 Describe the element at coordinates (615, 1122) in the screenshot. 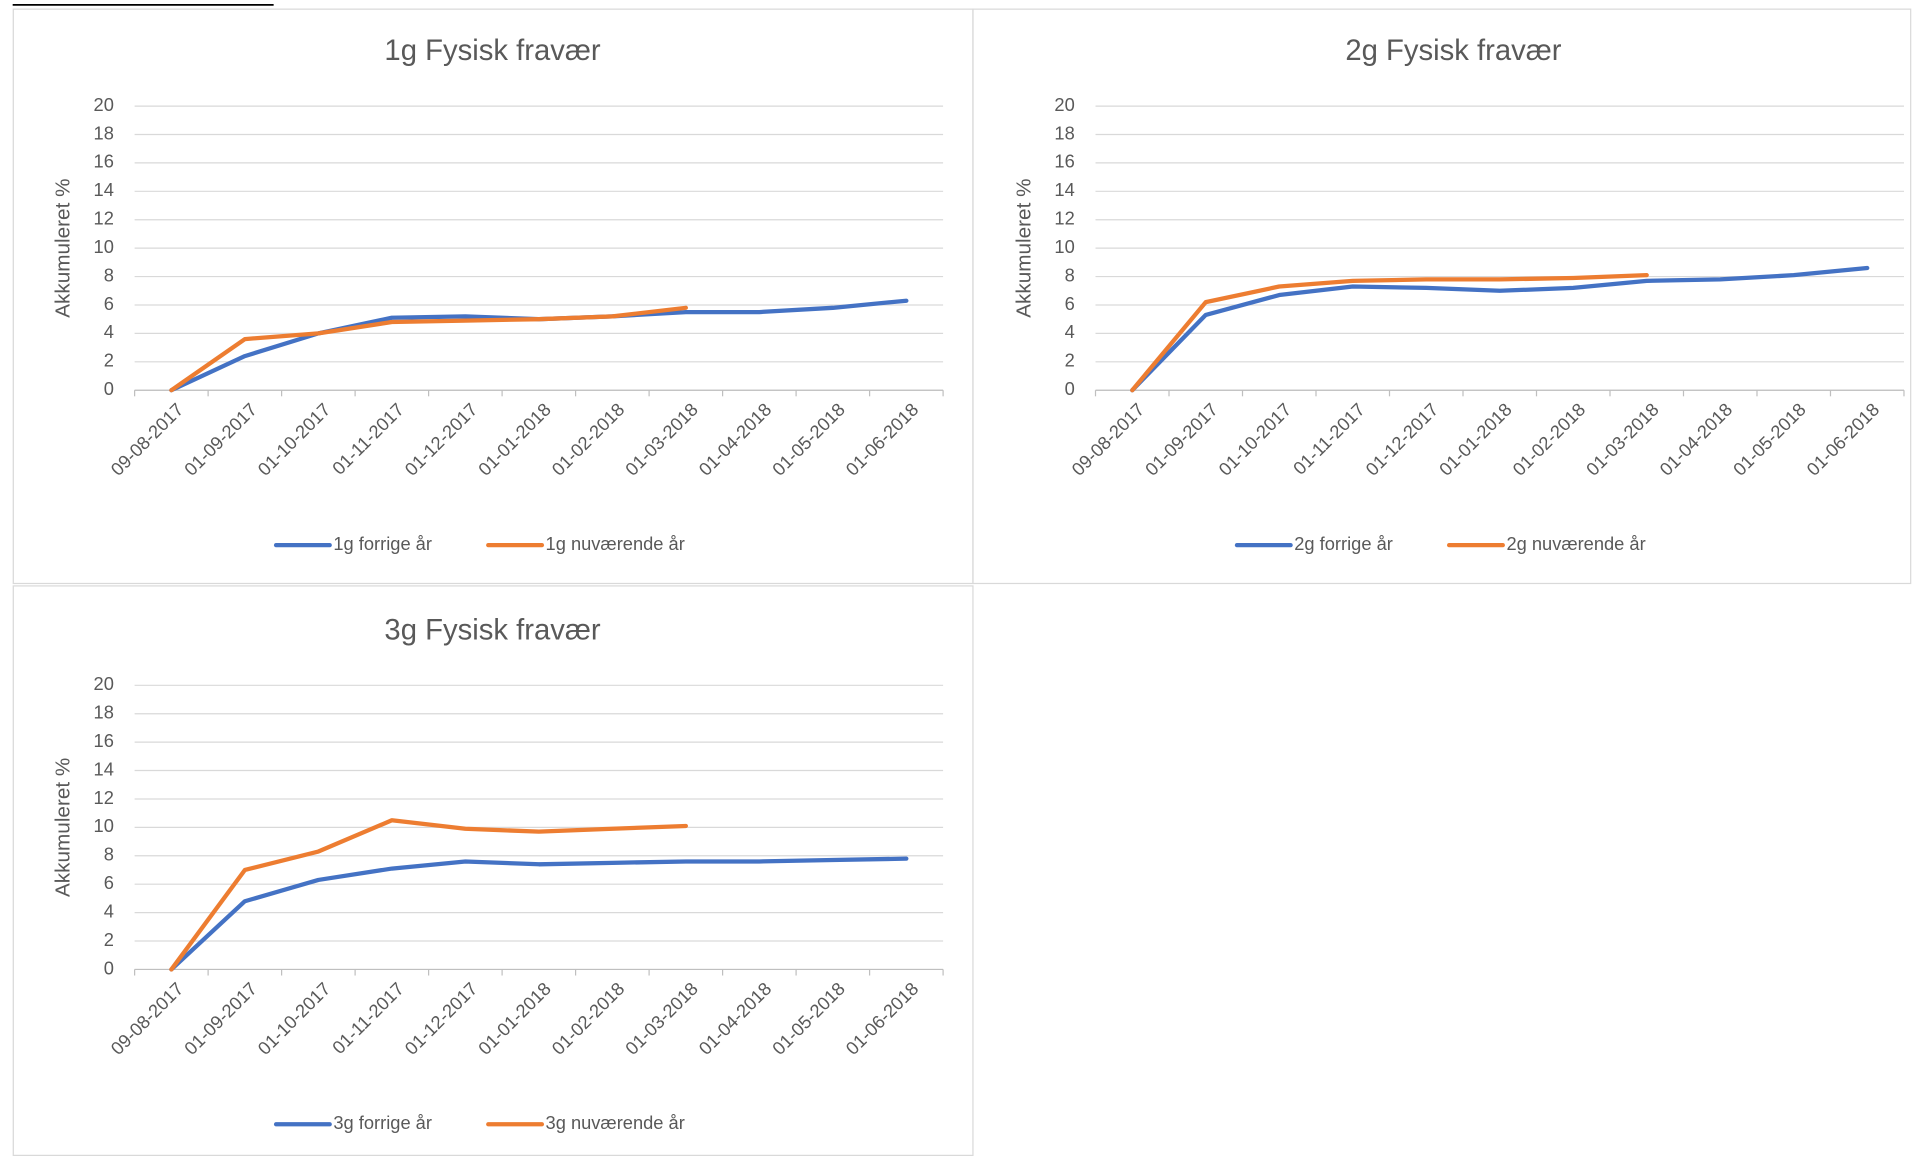

I see `legend-label: 3g nuværende år` at that location.